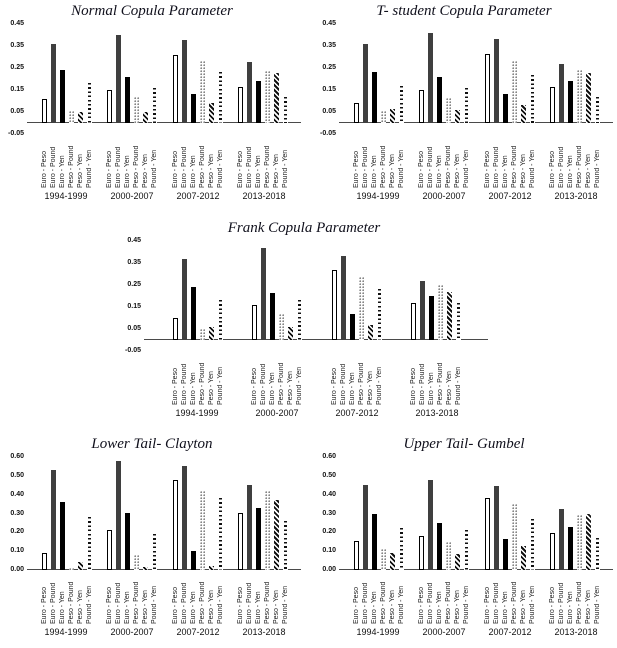 This screenshot has height=648, width=617. I want to click on y-axis-tick-label: 0.45, so click(134, 240).